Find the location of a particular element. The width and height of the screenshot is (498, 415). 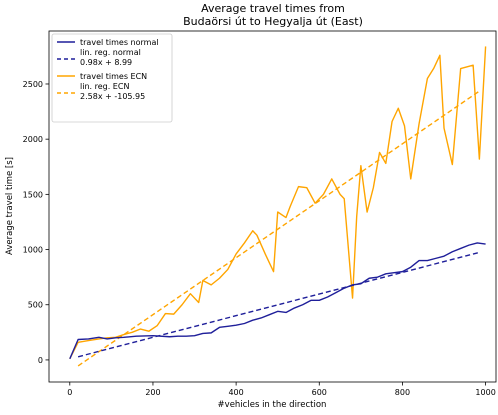

legend-label-linreg-ecn: lin. reg. ECN is located at coordinates (104, 86).